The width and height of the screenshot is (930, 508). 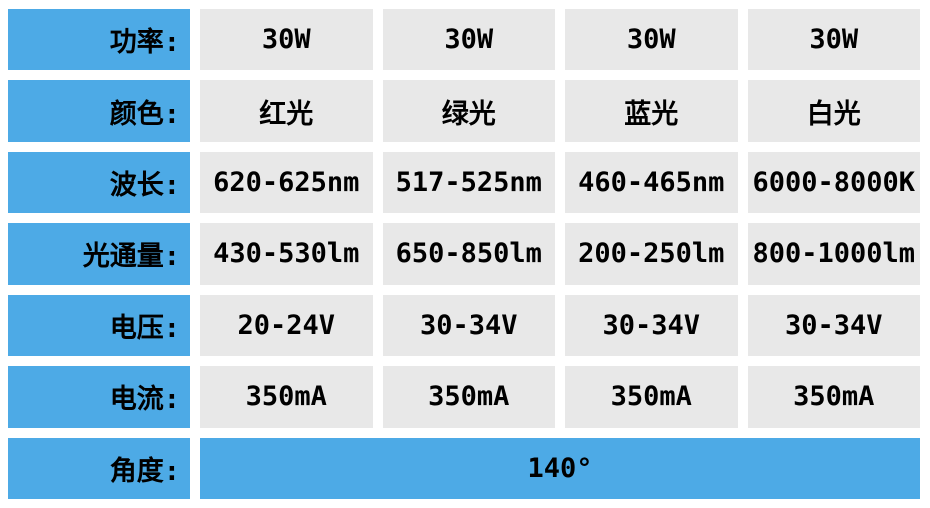 What do you see at coordinates (833, 182) in the screenshot?
I see `wavelength-value: 6000-8000K` at bounding box center [833, 182].